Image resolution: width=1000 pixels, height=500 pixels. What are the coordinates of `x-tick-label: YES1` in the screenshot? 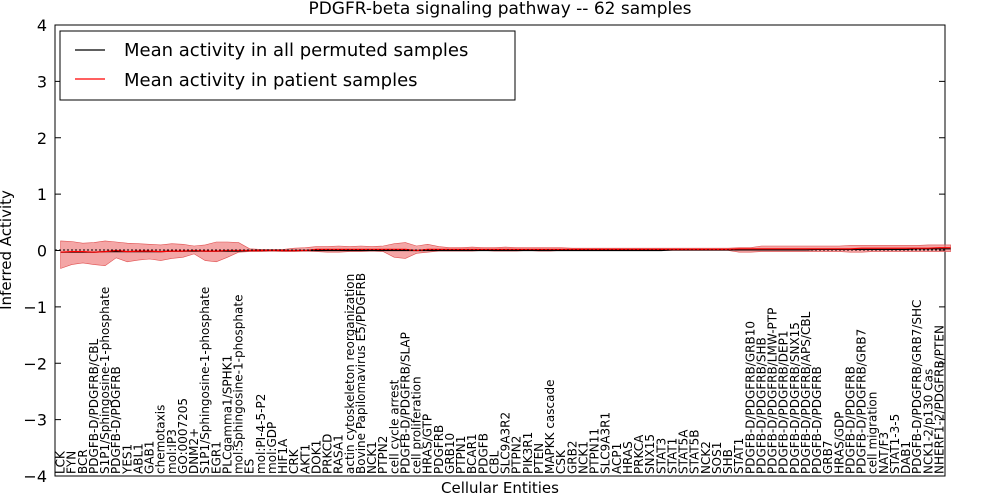 It's located at (127, 459).